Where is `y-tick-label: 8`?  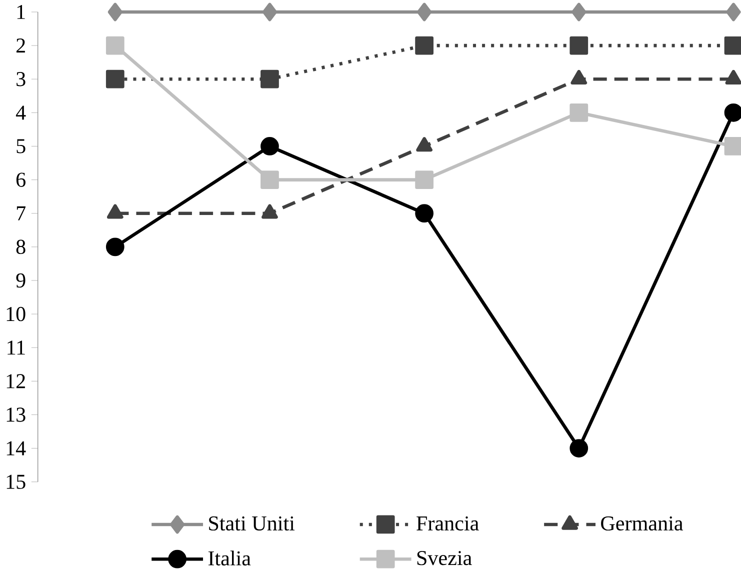 y-tick-label: 8 is located at coordinates (21, 247).